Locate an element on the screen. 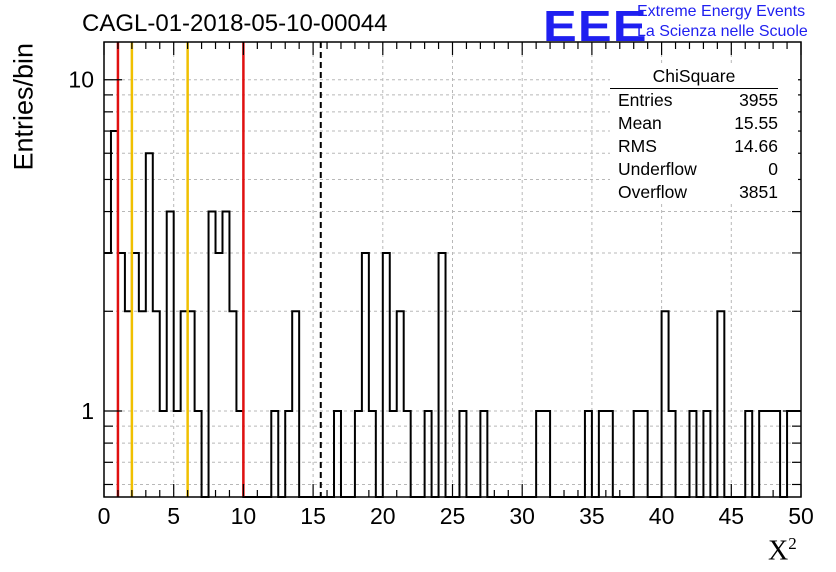 This screenshot has height=572, width=836. x-axis-label: X2 is located at coordinates (782, 550).